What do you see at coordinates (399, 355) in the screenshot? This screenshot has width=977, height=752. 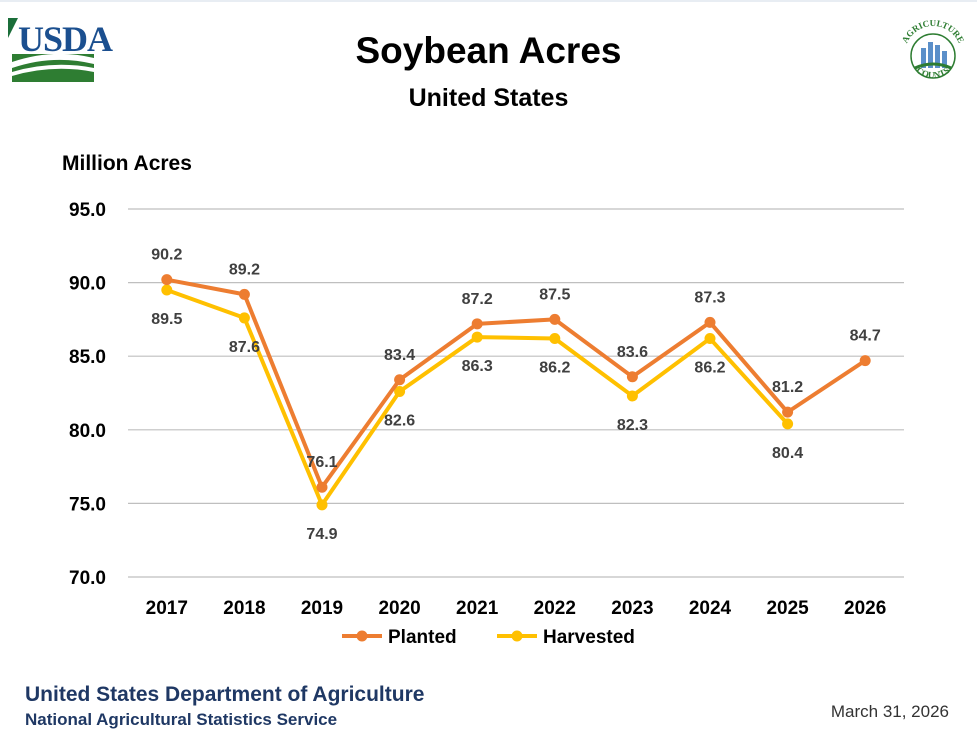 I see `data-label-planted: 83.4` at bounding box center [399, 355].